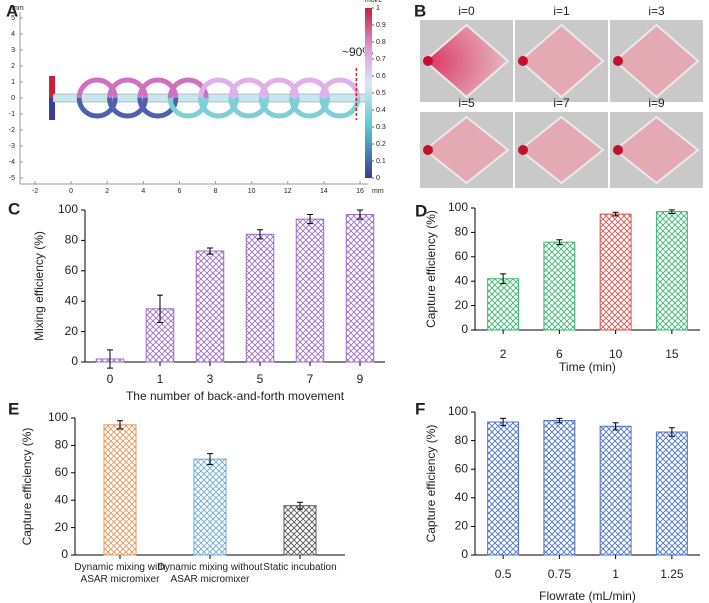 The height and width of the screenshot is (603, 709). Describe the element at coordinates (210, 379) in the screenshot. I see `x-tick-label: 3` at that location.